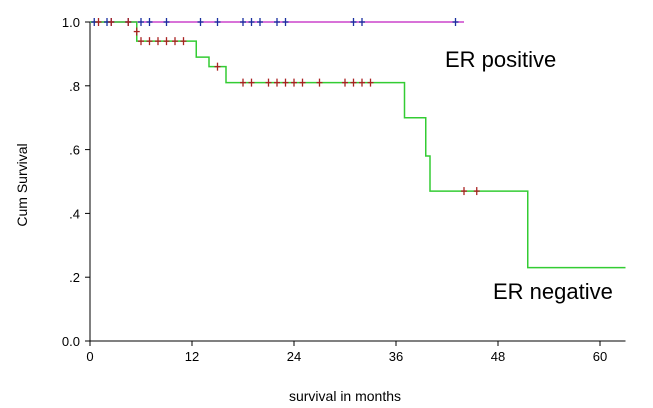 The image size is (653, 408). Describe the element at coordinates (74, 213) in the screenshot. I see `y-tick-label: .4` at that location.